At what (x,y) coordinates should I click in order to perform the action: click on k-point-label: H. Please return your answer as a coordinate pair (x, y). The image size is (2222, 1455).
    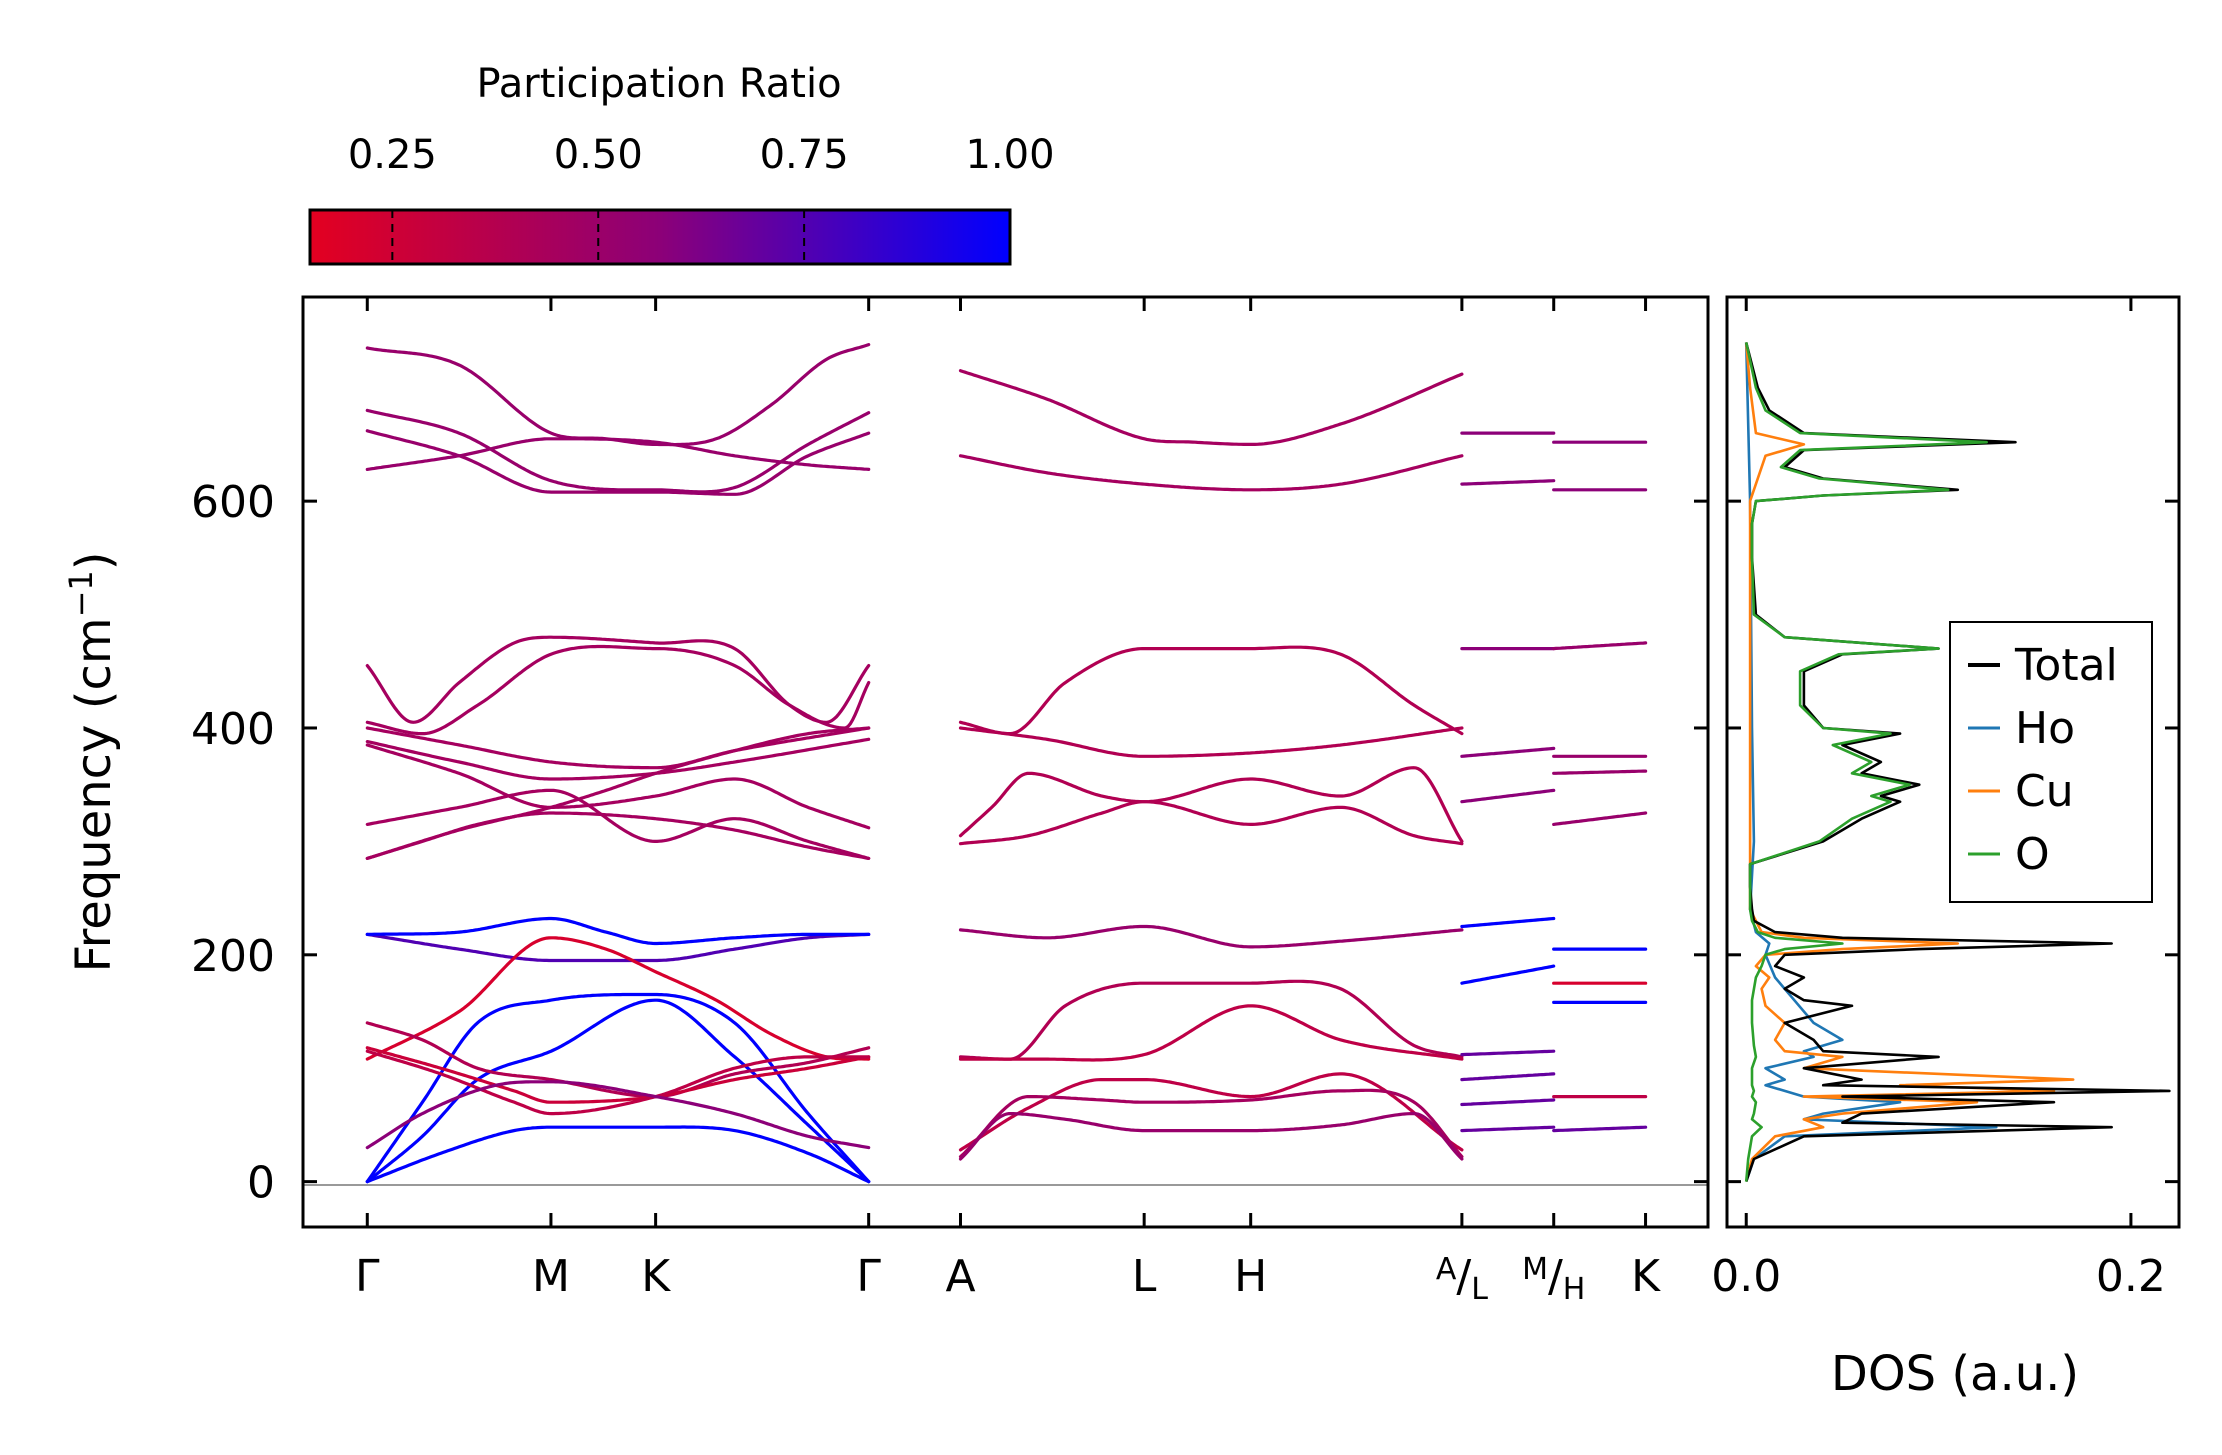
    Looking at the image, I should click on (1250, 1276).